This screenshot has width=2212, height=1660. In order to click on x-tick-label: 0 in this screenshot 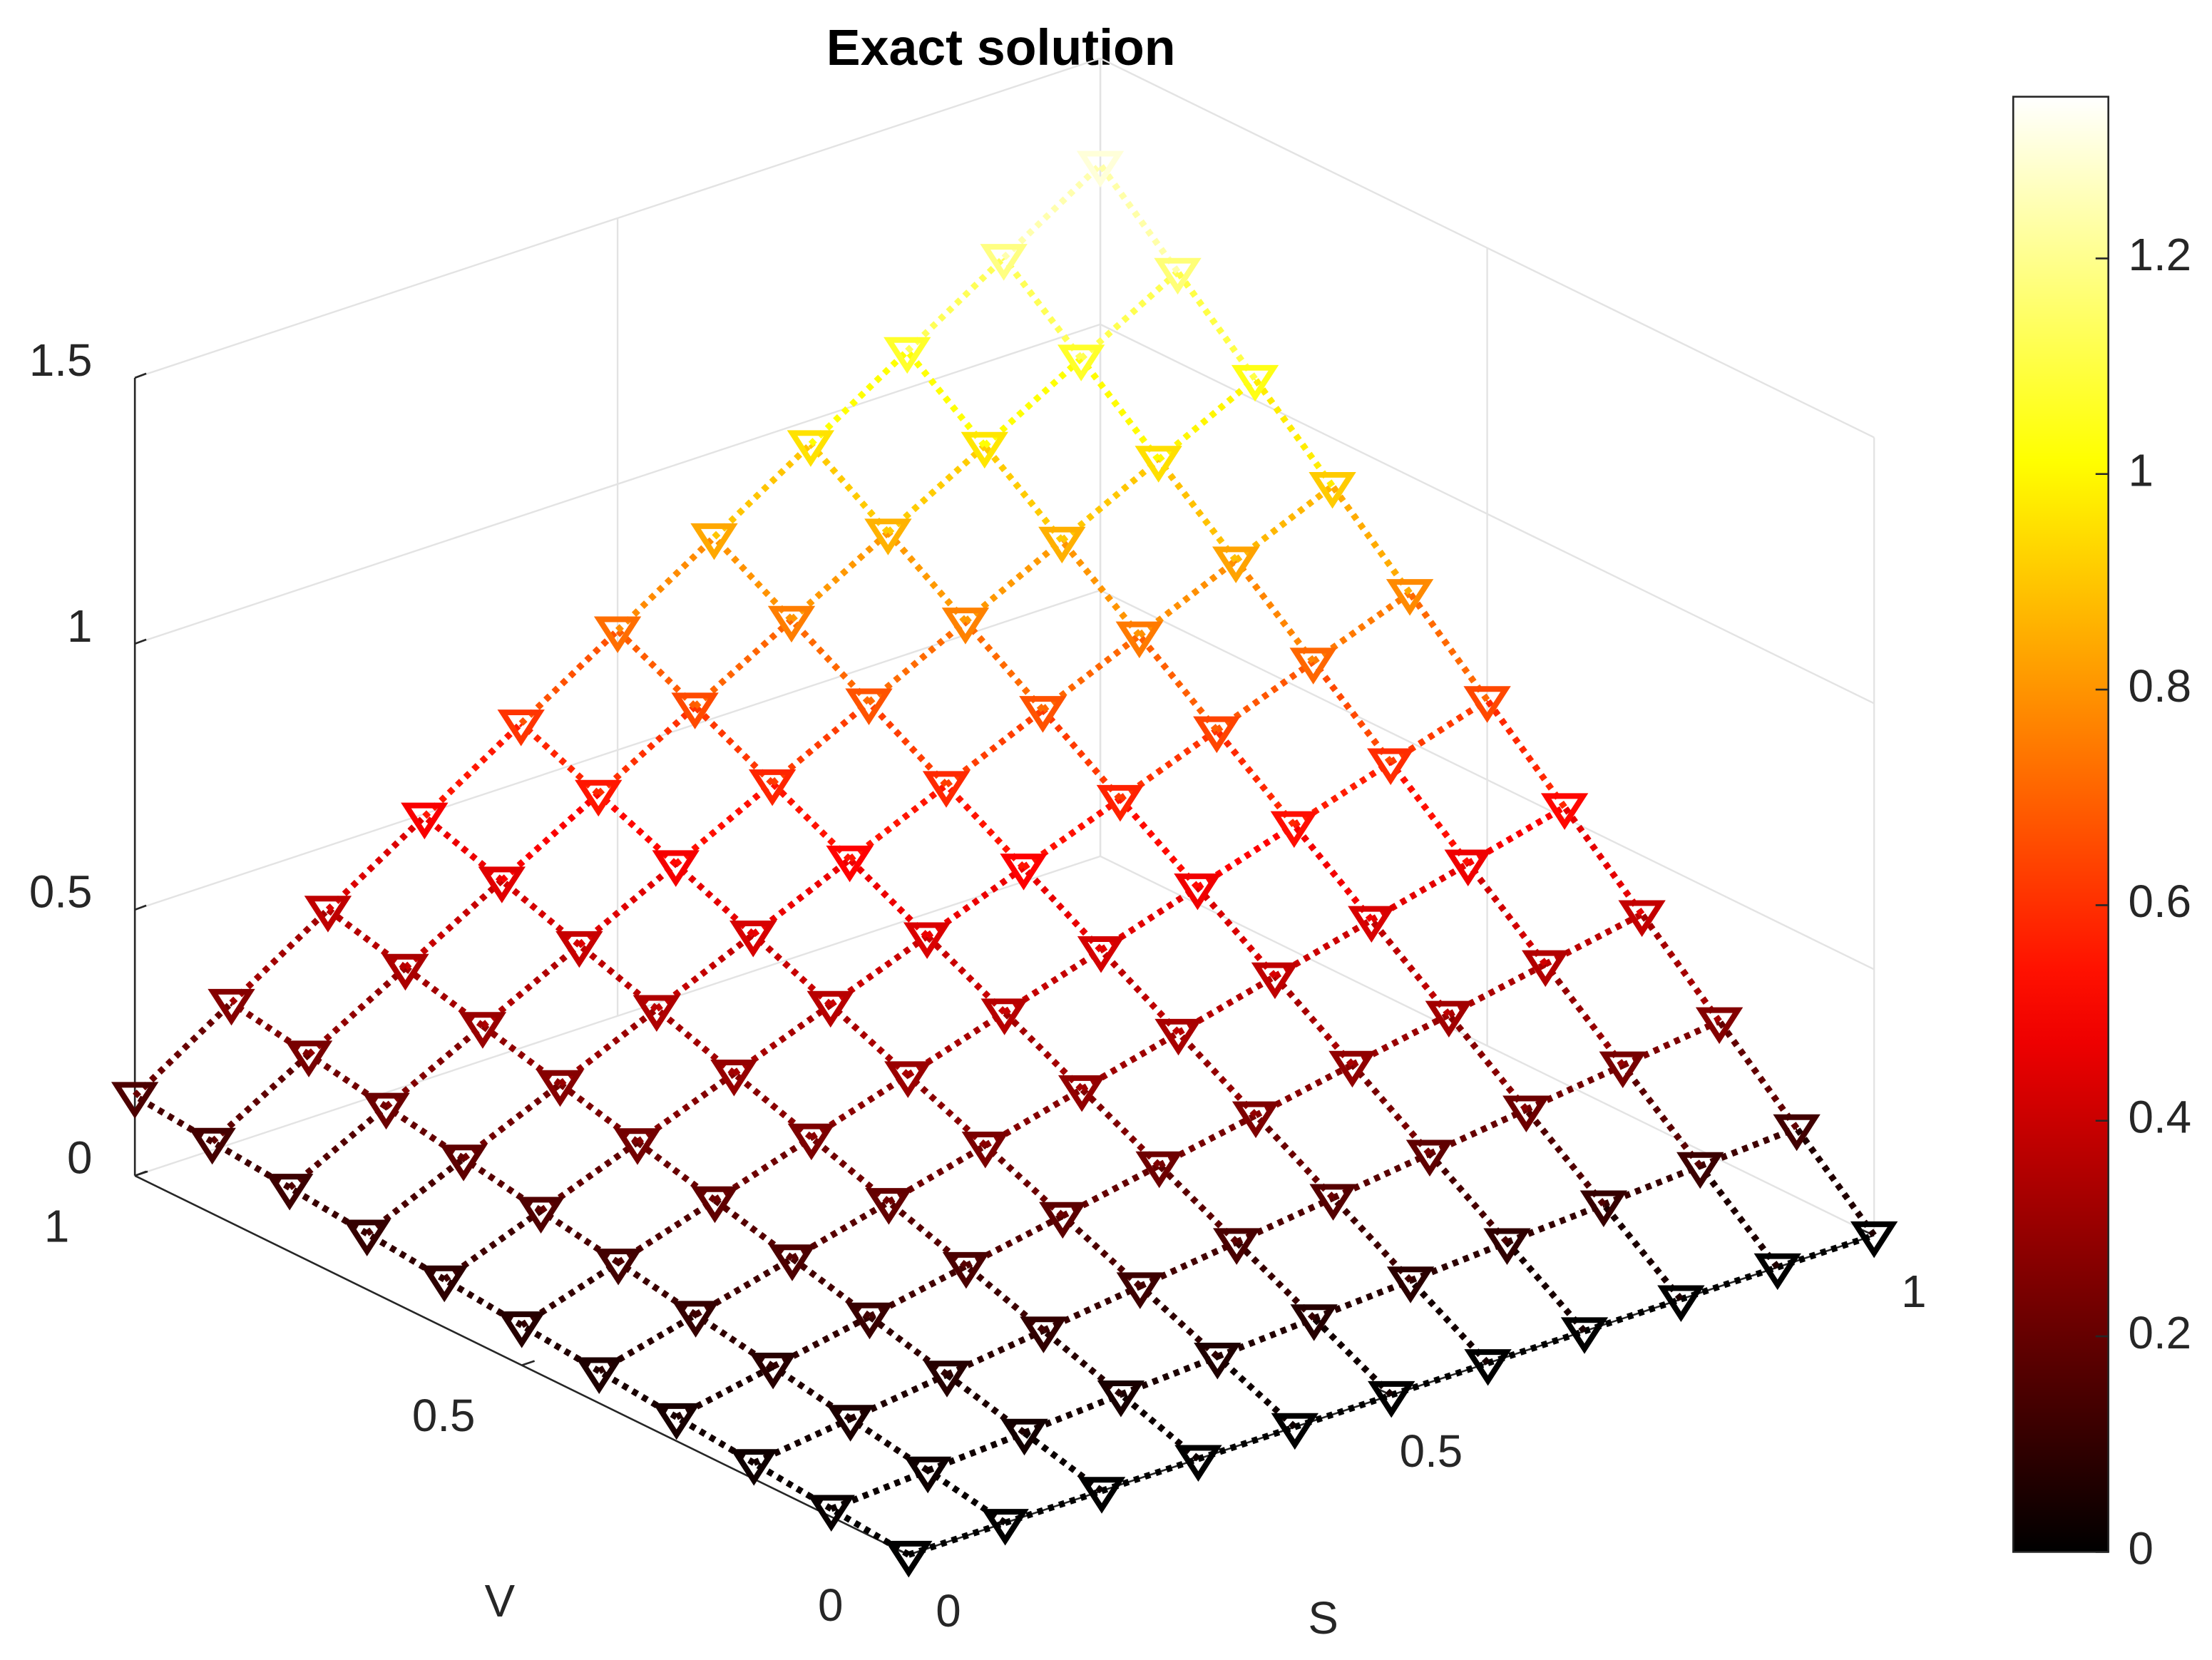, I will do `click(948, 1611)`.